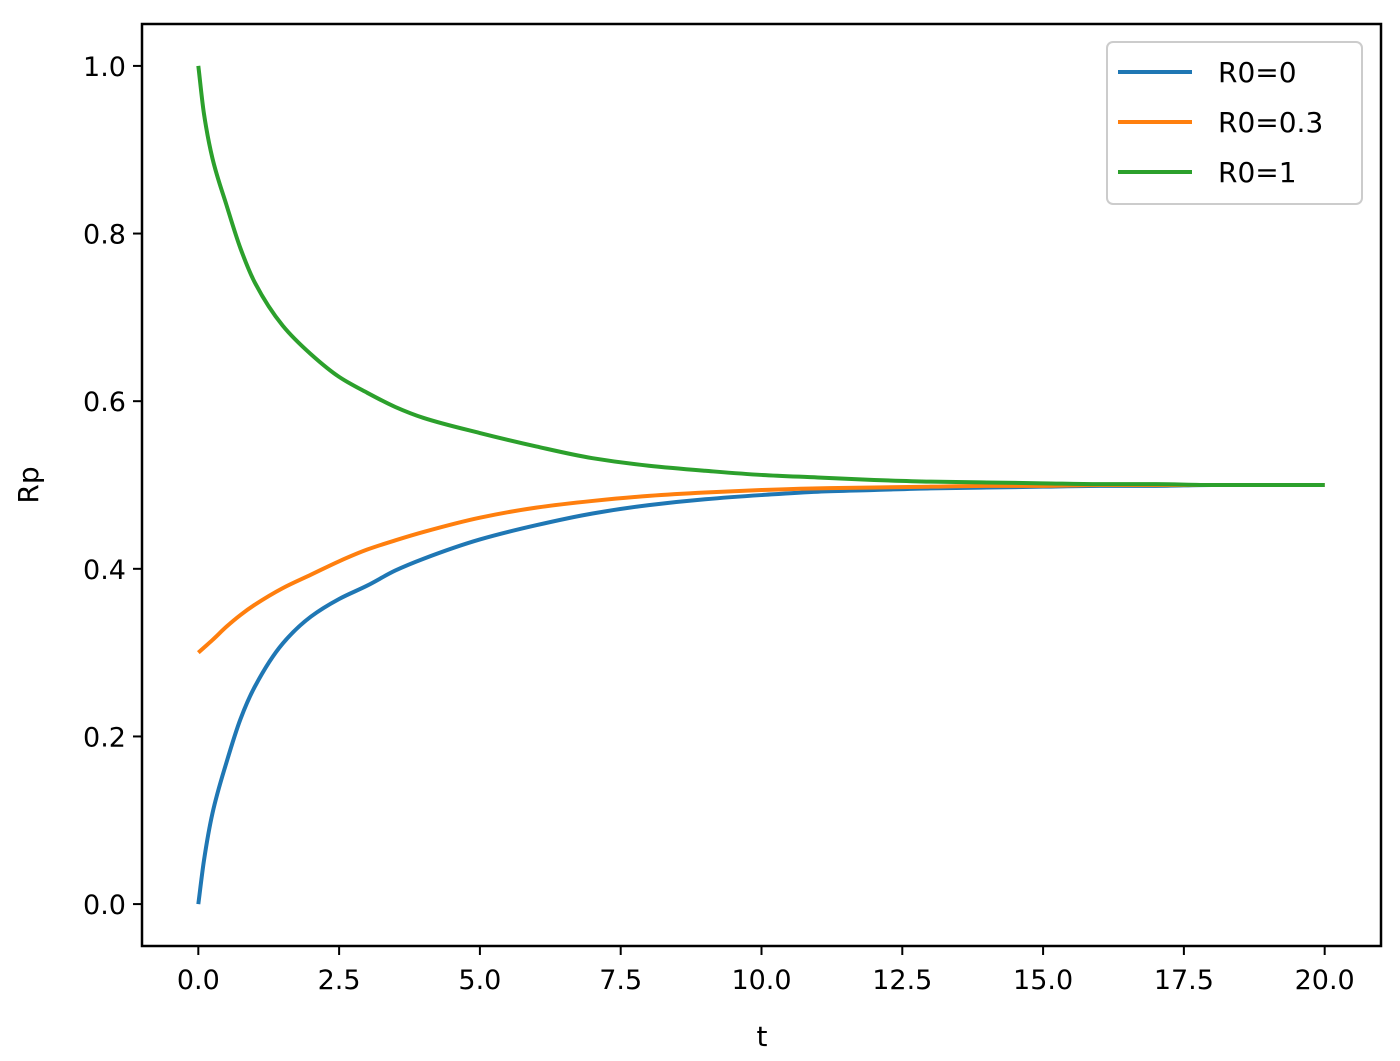 The height and width of the screenshot is (1061, 1400). Describe the element at coordinates (28, 484) in the screenshot. I see `y-axis-label: Rp` at that location.